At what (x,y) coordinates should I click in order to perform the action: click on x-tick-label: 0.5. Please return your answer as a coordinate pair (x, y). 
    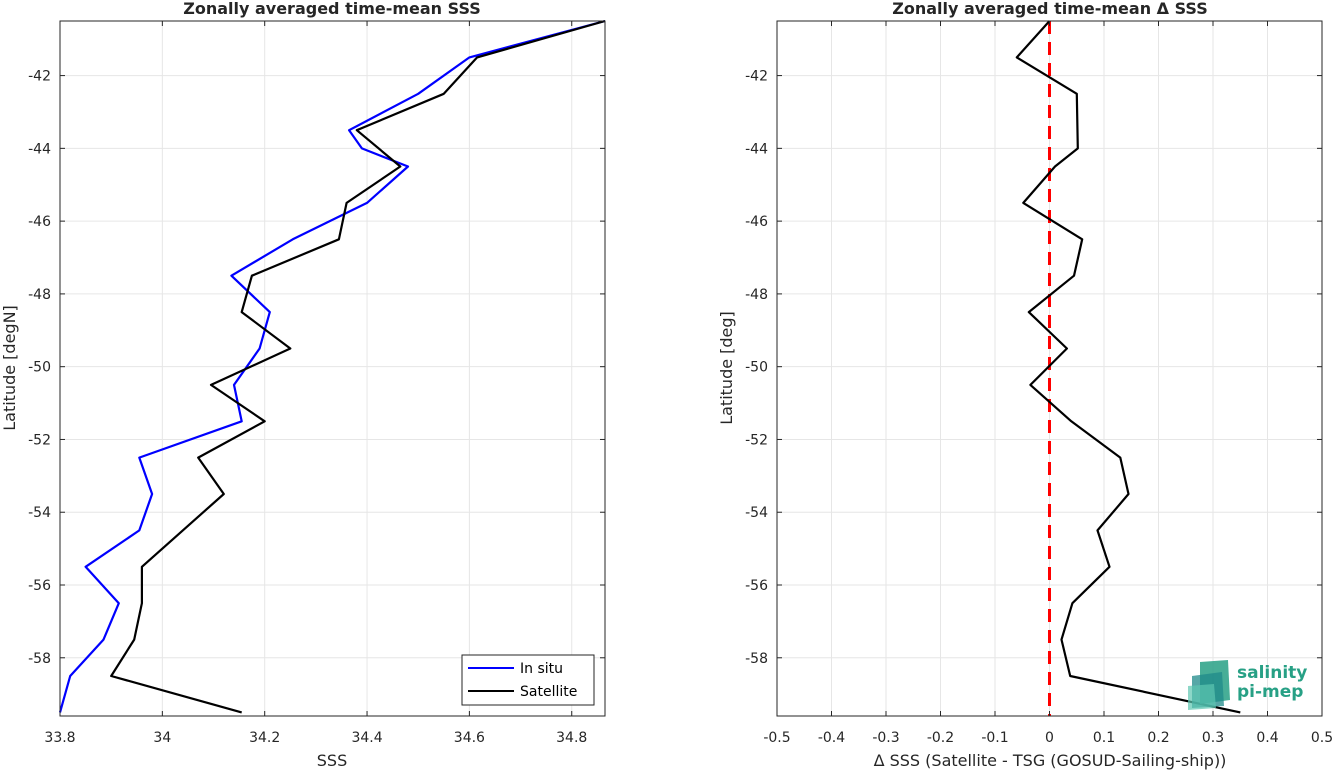
    Looking at the image, I should click on (1322, 738).